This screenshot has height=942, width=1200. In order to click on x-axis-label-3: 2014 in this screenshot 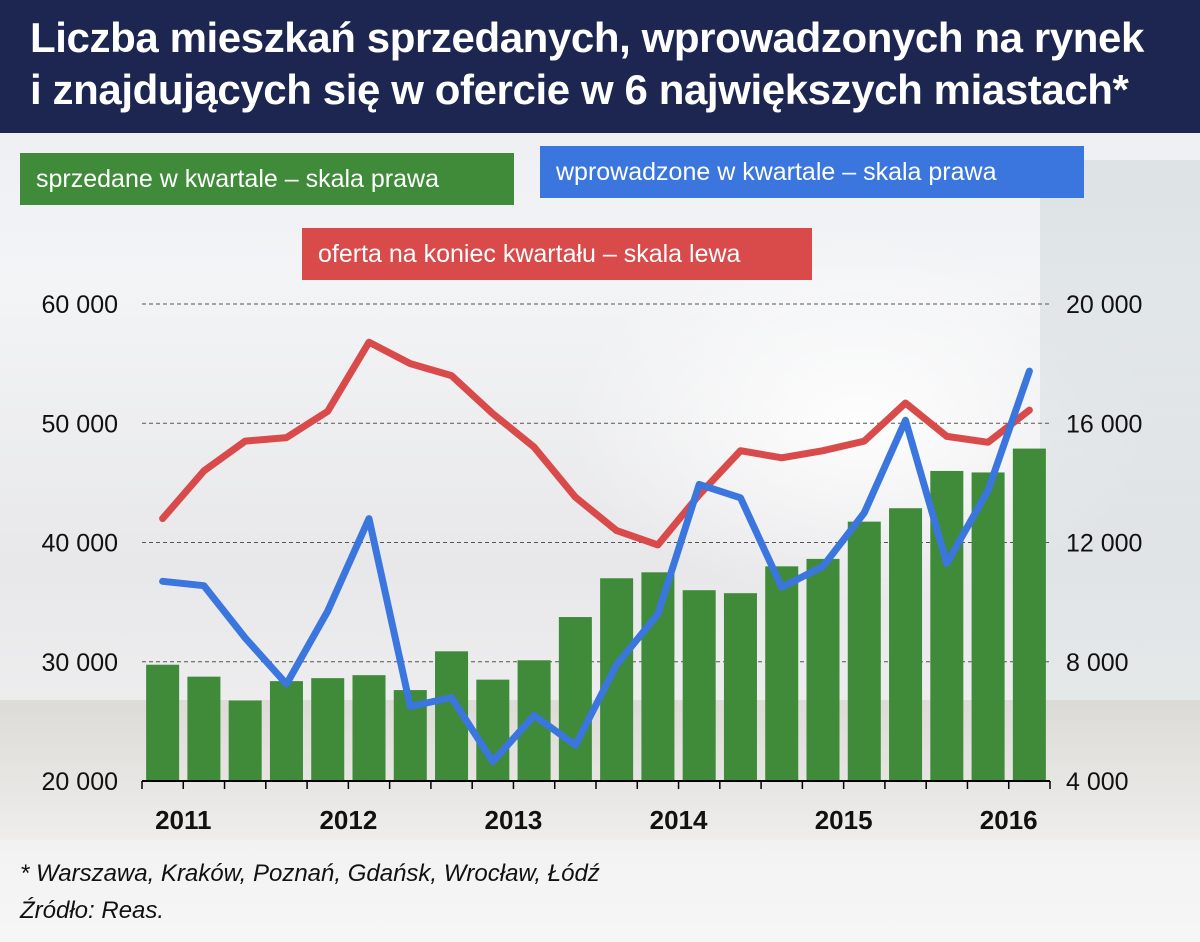, I will do `click(679, 820)`.